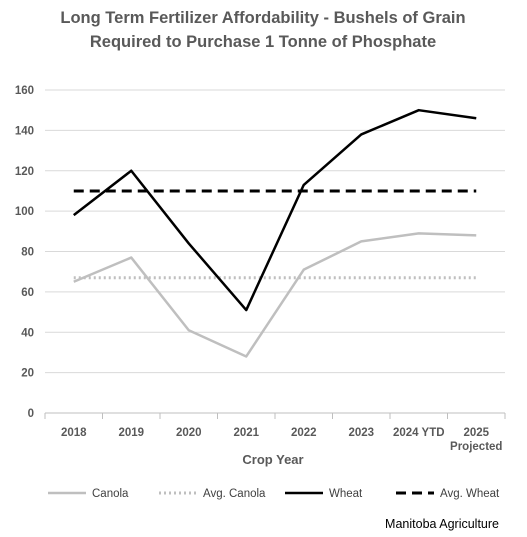 The height and width of the screenshot is (537, 527). What do you see at coordinates (346, 494) in the screenshot?
I see `legend-label: Wheat` at bounding box center [346, 494].